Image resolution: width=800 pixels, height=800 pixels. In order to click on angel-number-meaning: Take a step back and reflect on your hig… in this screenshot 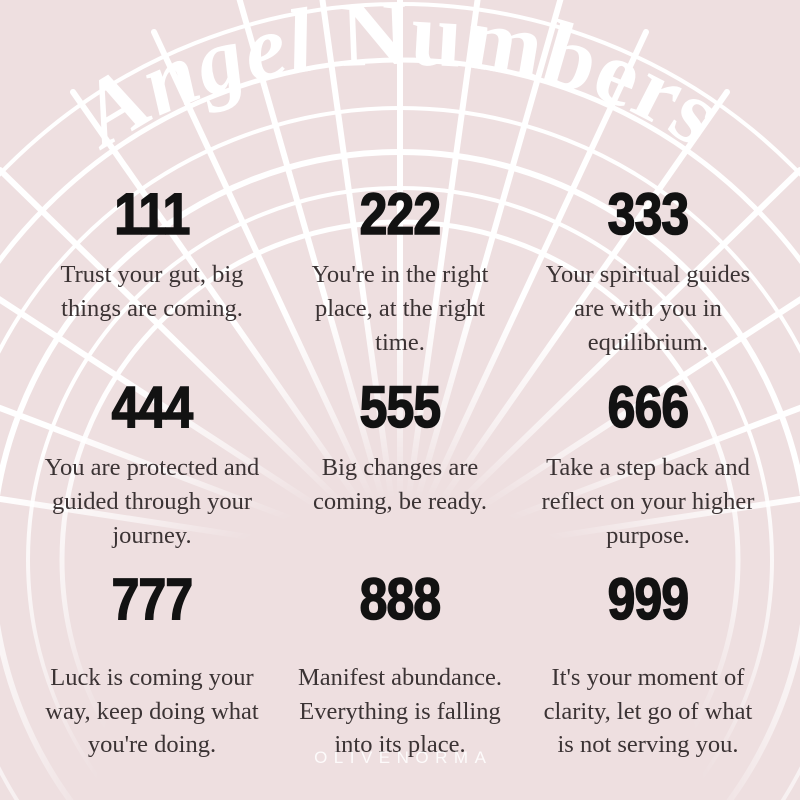, I will do `click(648, 501)`.